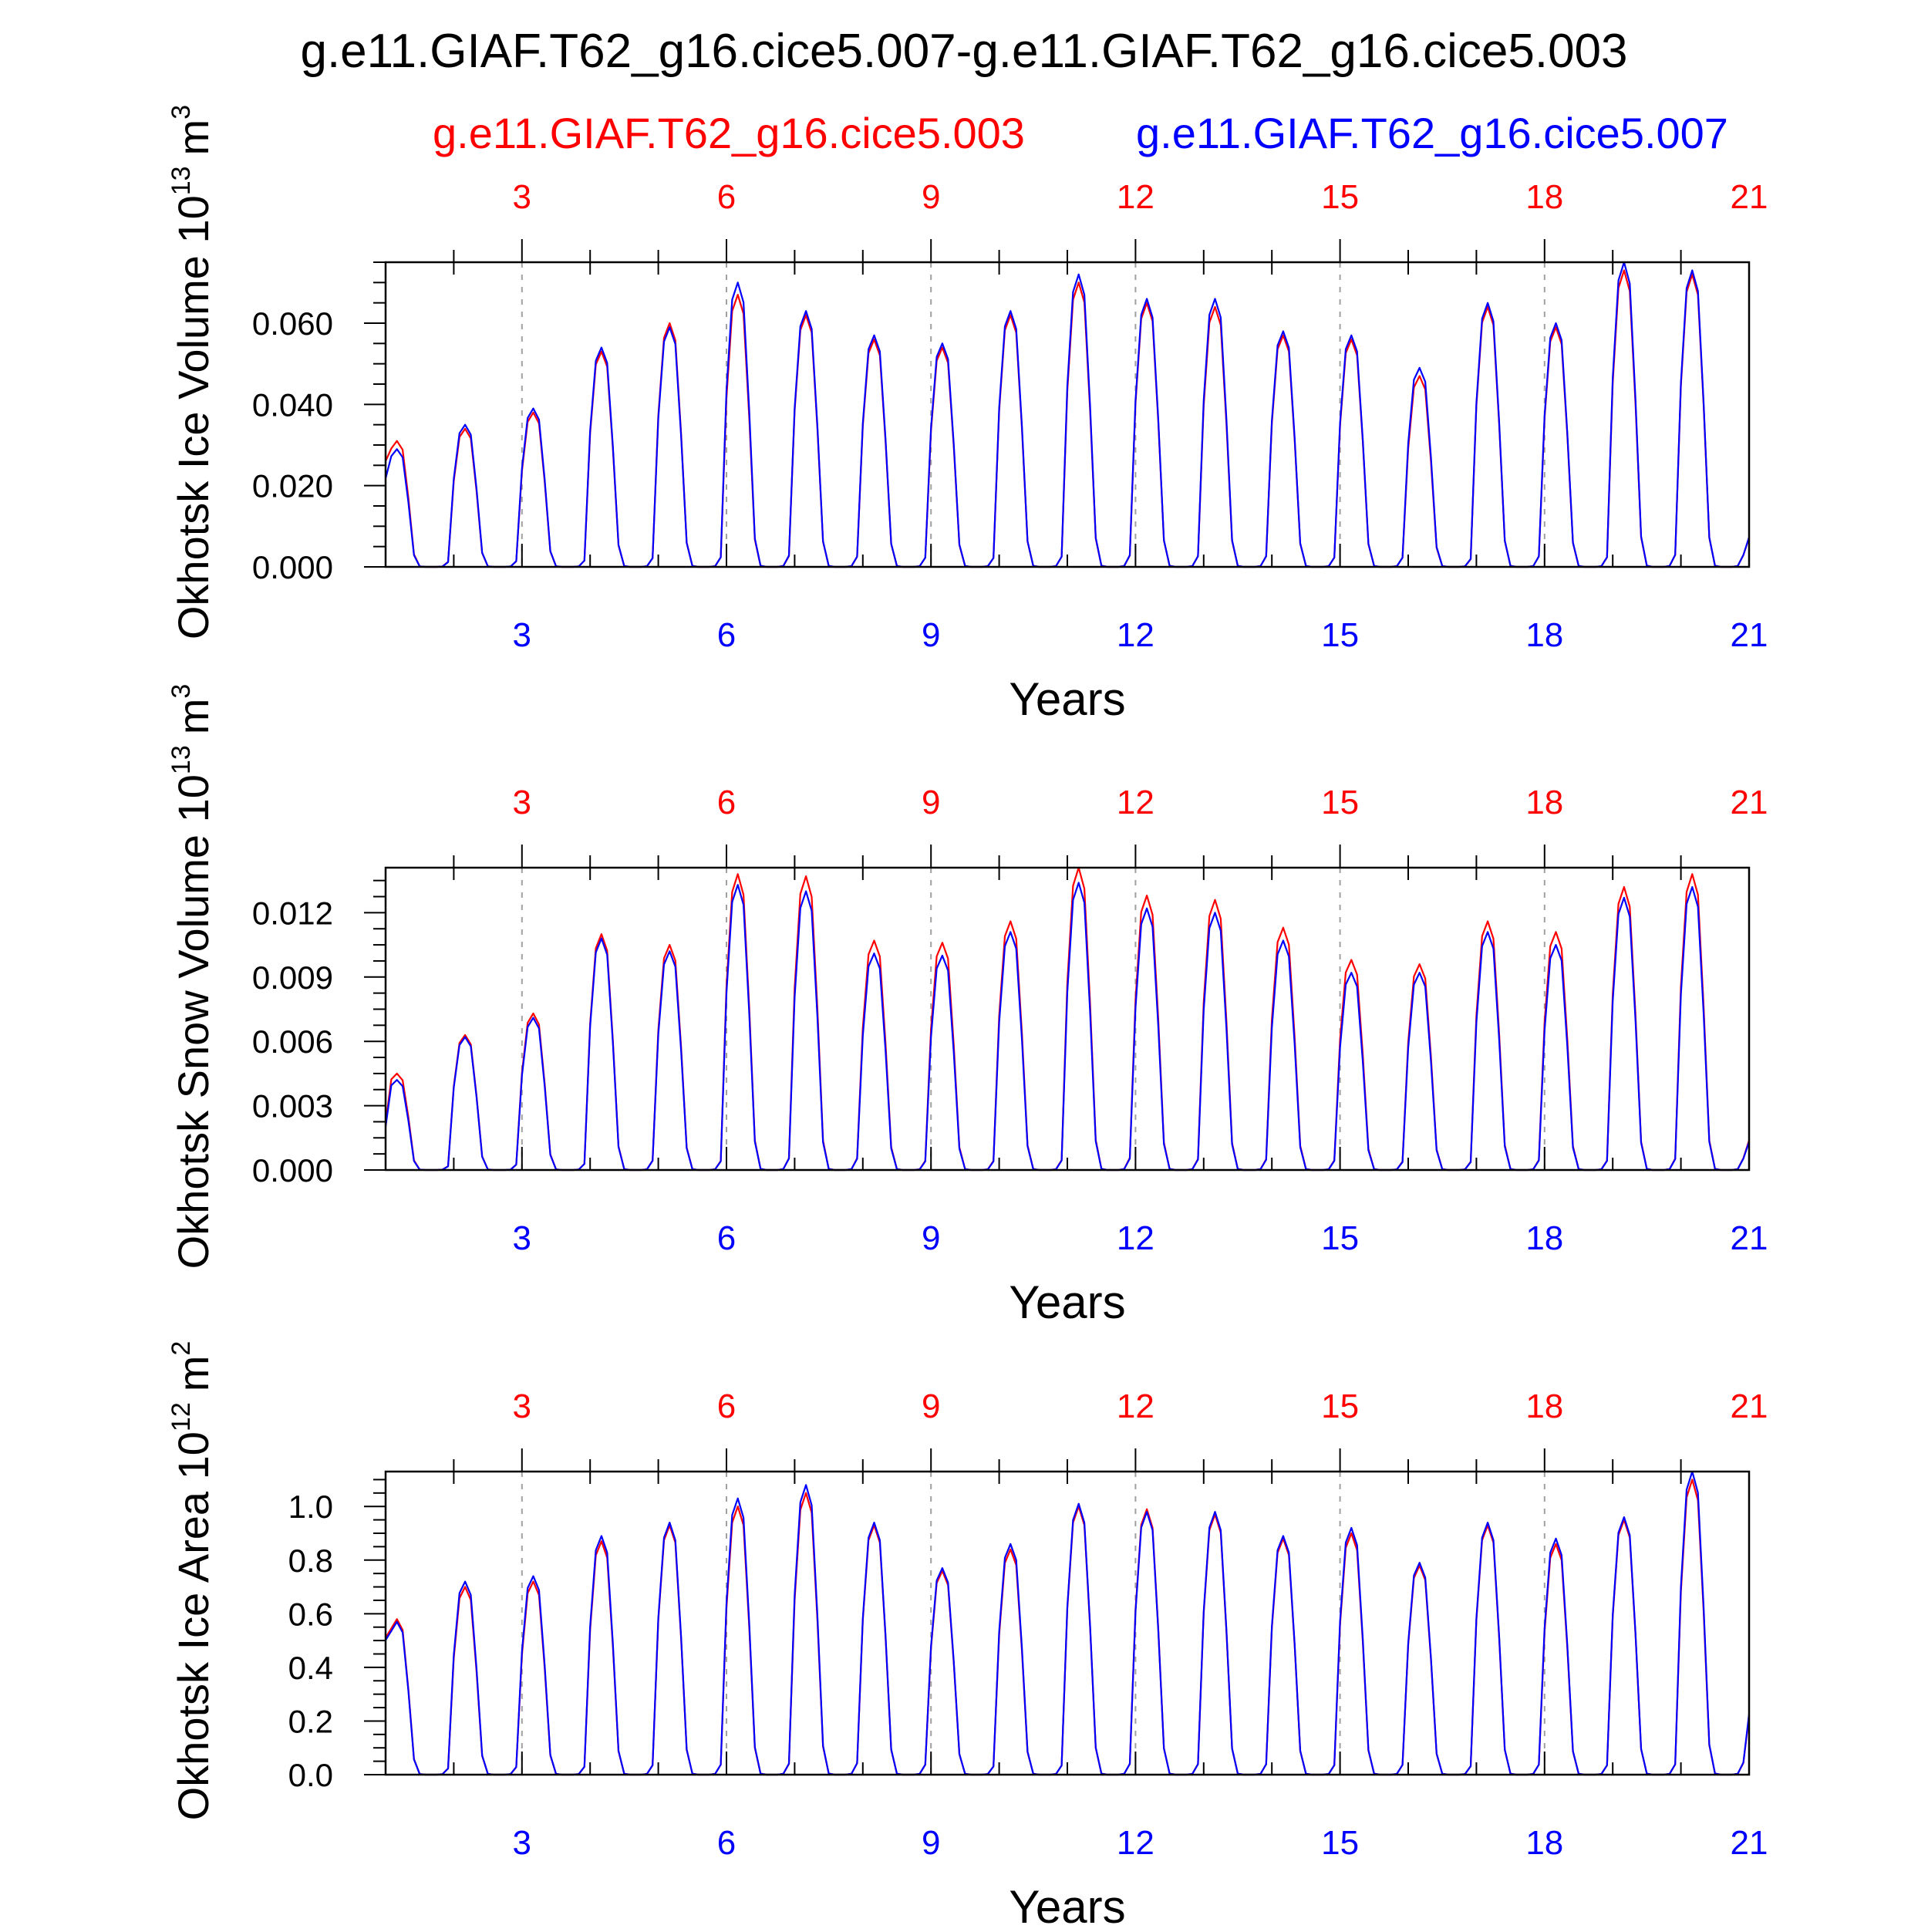 The height and width of the screenshot is (1932, 1928). What do you see at coordinates (729, 133) in the screenshot?
I see `legend-label-red-series: g.e11.GIAF.T62_g16.cice5.003` at bounding box center [729, 133].